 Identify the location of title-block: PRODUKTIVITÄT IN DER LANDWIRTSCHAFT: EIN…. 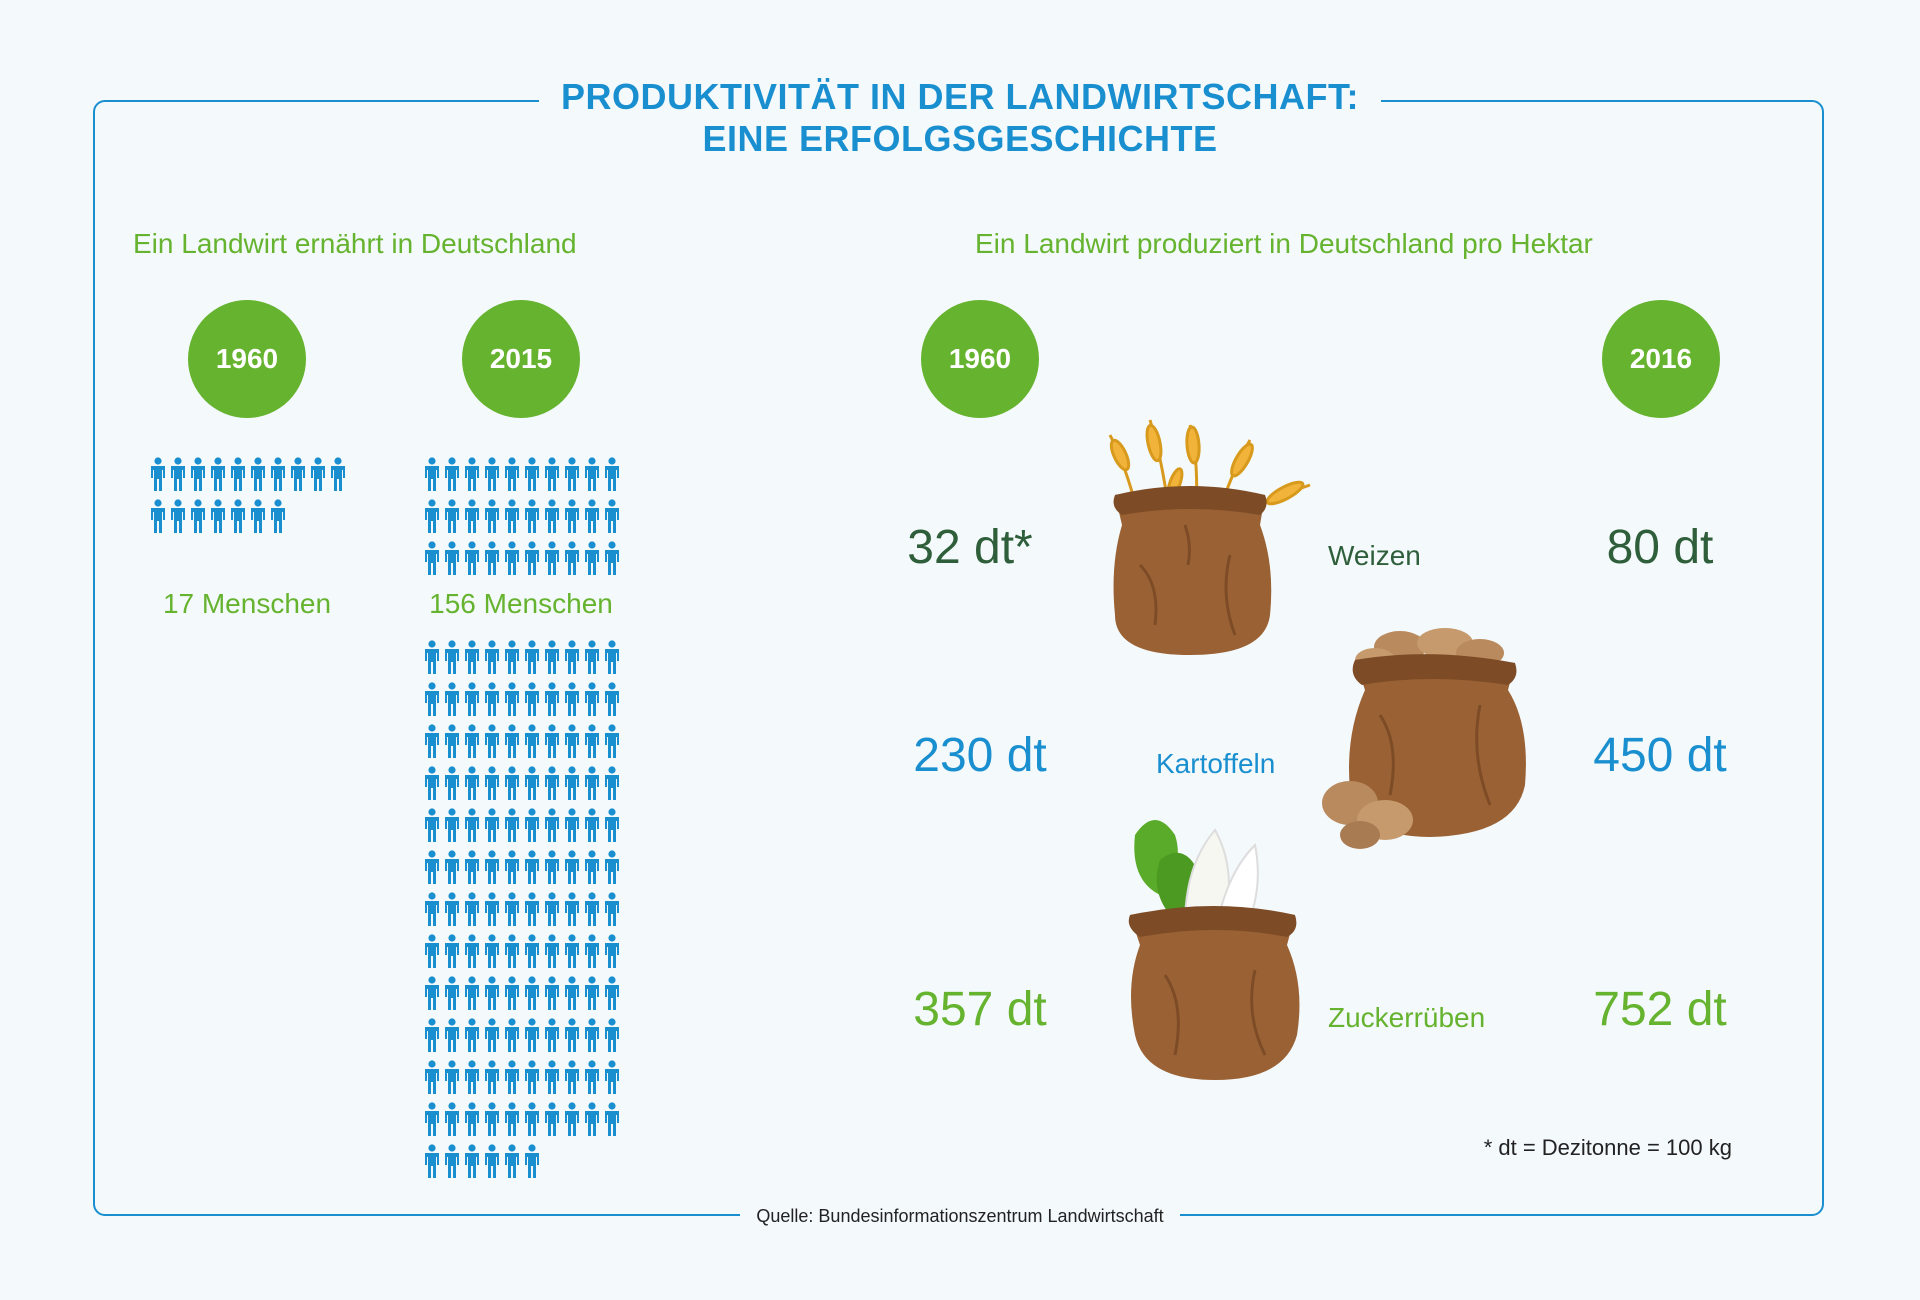
(960, 118).